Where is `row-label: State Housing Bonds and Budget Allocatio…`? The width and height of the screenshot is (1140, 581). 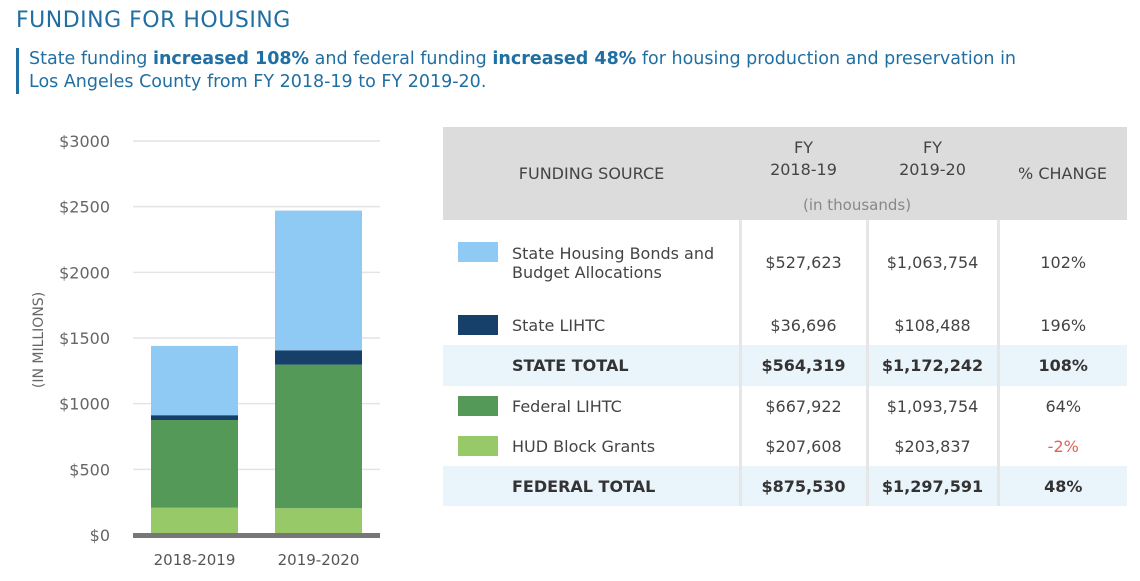
row-label: State Housing Bonds and Budget Allocatio… is located at coordinates (613, 262).